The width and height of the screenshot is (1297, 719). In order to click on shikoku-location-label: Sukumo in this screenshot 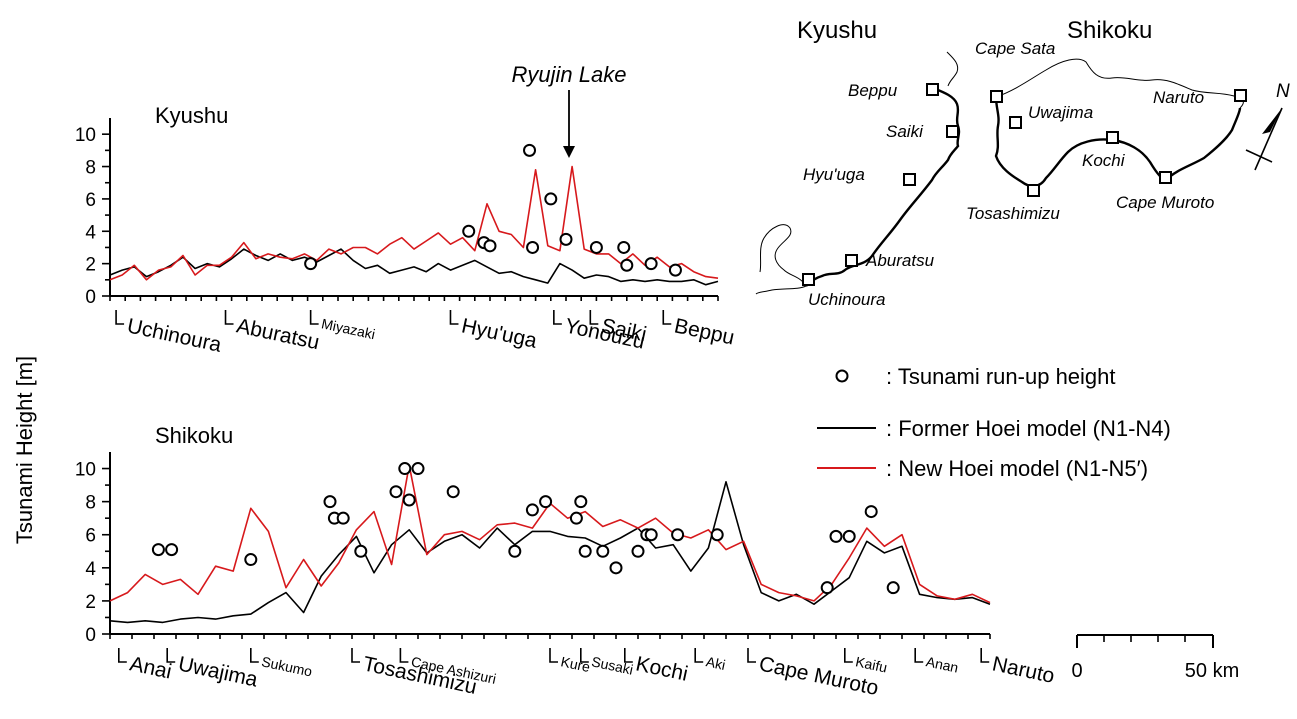, I will do `click(287, 666)`.